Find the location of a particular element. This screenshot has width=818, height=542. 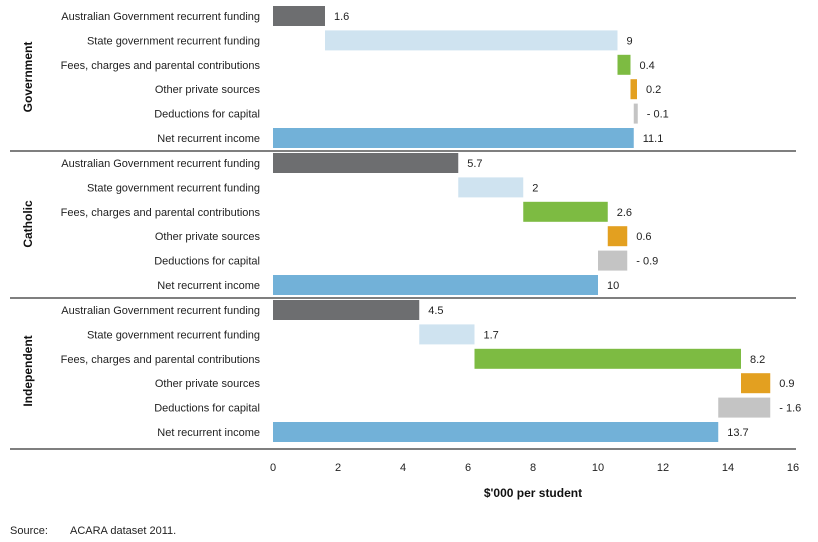

value-label: 8.2 is located at coordinates (757, 360).